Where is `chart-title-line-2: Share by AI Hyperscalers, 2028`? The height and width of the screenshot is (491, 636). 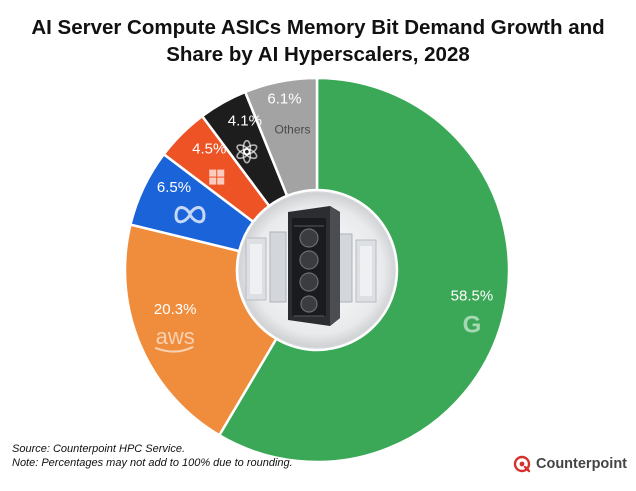
chart-title-line-2: Share by AI Hyperscalers, 2028 is located at coordinates (318, 54).